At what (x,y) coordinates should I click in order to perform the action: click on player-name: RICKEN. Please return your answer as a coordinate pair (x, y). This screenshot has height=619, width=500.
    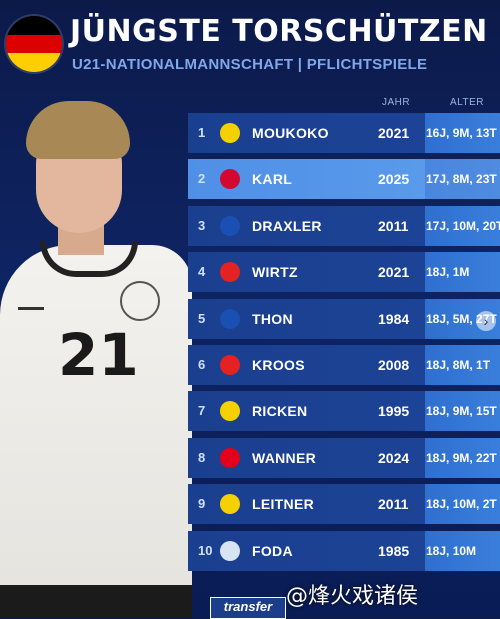
    Looking at the image, I should click on (280, 411).